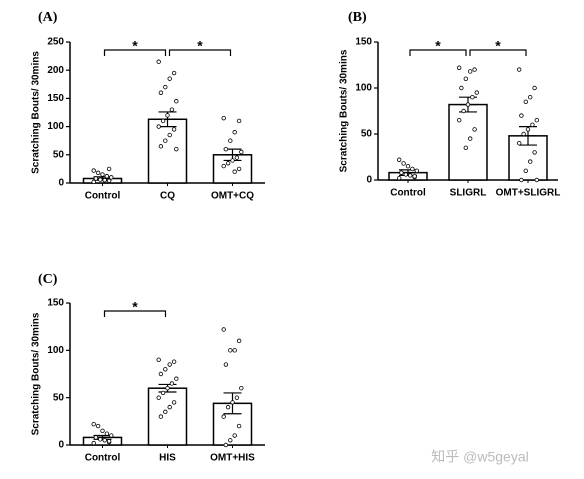 The width and height of the screenshot is (584, 479). Describe the element at coordinates (357, 17) in the screenshot. I see `panel-label: (B)` at that location.